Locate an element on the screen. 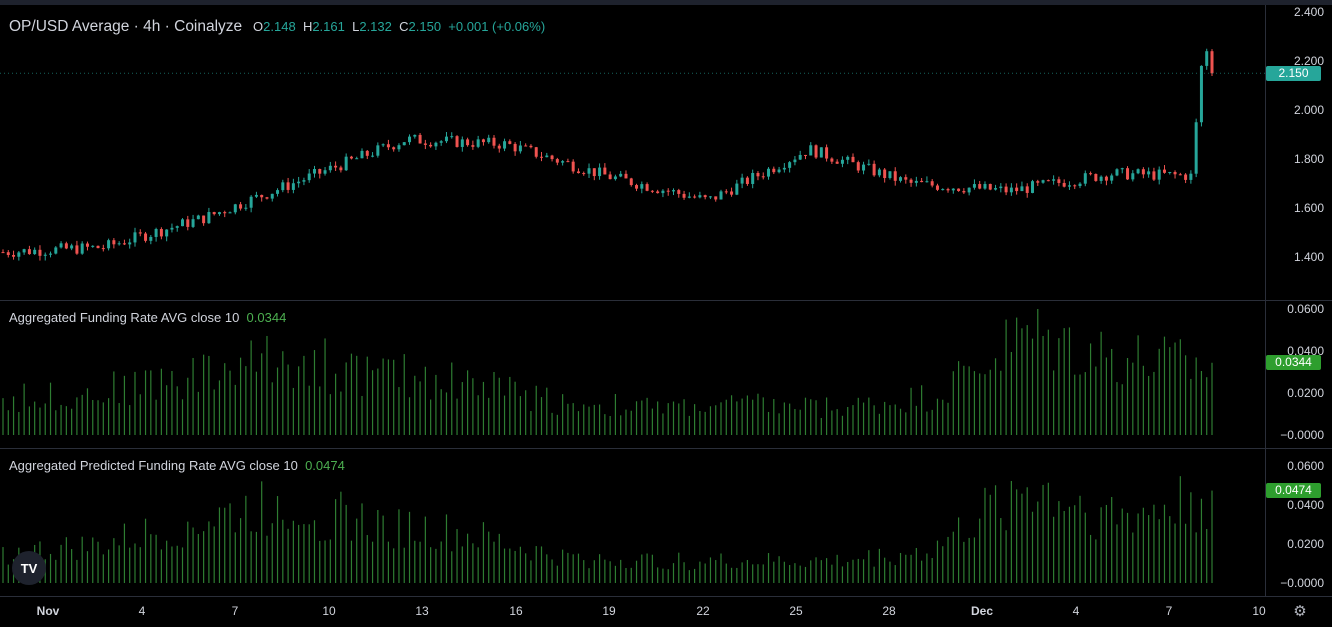  time-tick: 7 is located at coordinates (235, 611).